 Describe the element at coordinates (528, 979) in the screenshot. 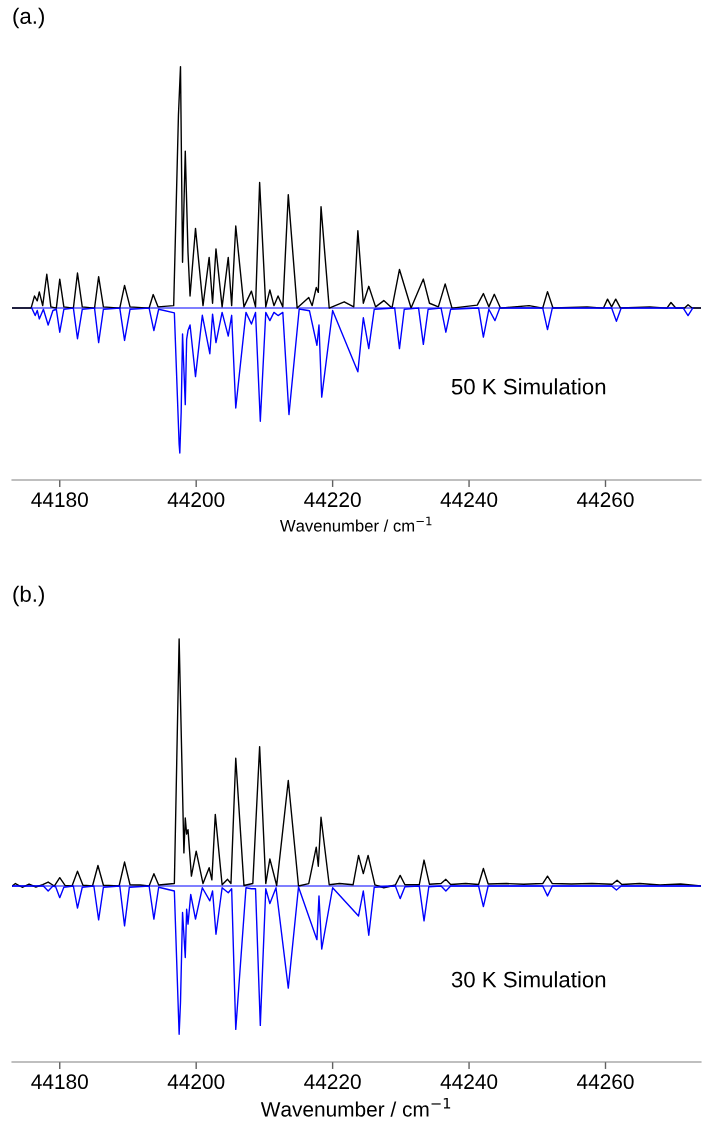

I see `annotation: 30 K Simulation` at that location.